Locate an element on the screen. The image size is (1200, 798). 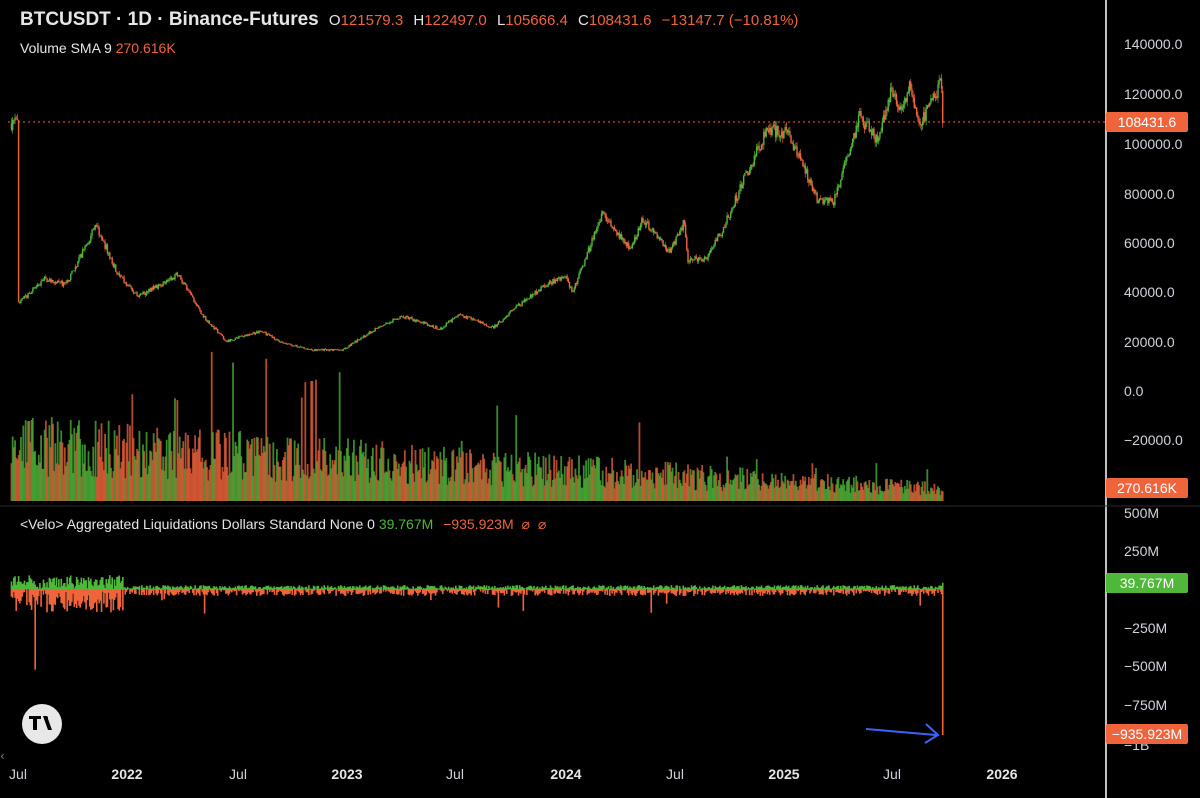
volume-indicator-name: Volume SMA 9 is located at coordinates (66, 48).